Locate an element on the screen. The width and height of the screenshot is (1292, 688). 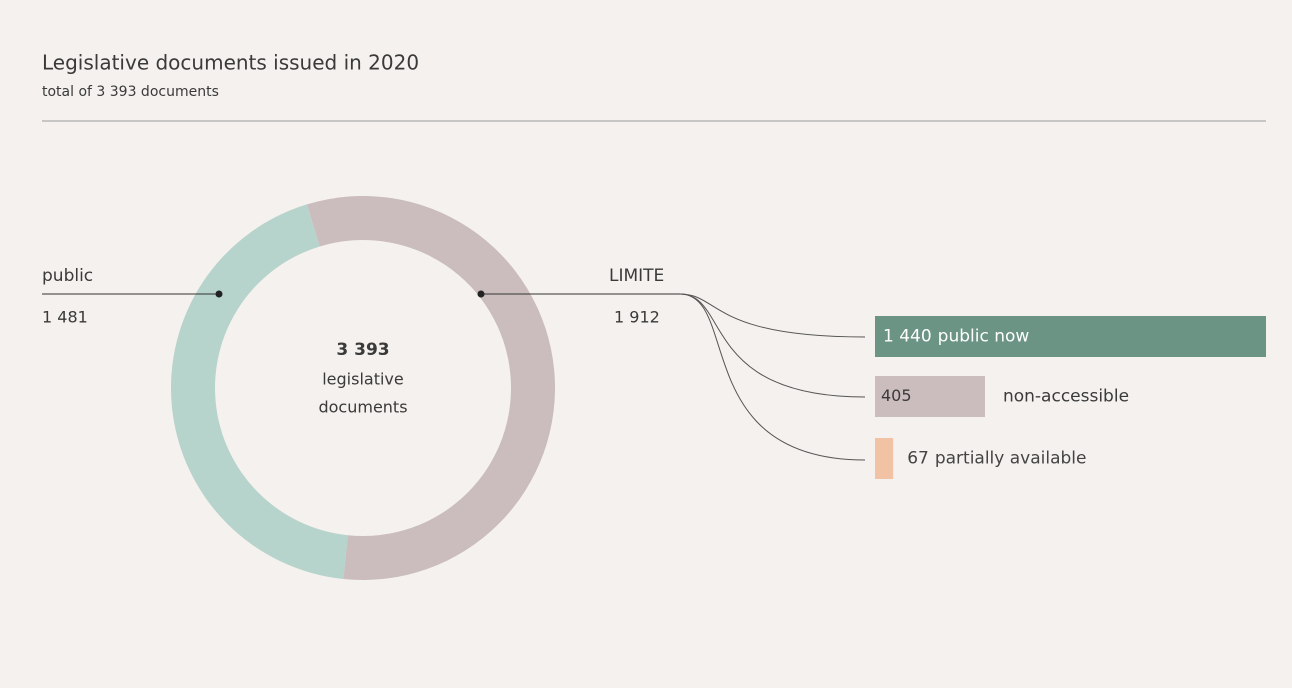
category-label: non-accessible is located at coordinates (1066, 397).